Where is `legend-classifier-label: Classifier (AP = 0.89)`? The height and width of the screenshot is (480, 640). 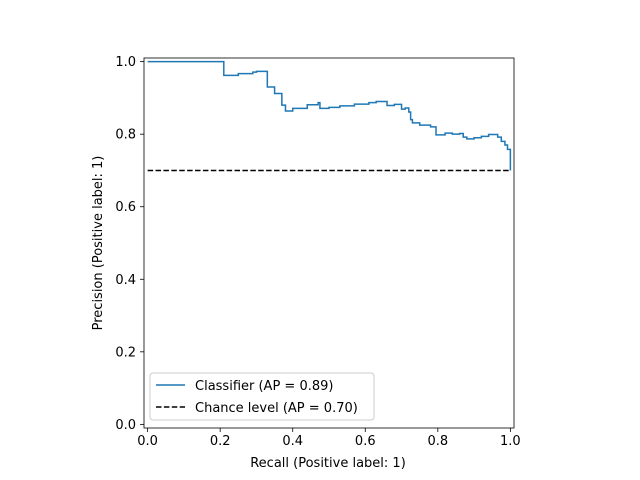
legend-classifier-label: Classifier (AP = 0.89) is located at coordinates (264, 386).